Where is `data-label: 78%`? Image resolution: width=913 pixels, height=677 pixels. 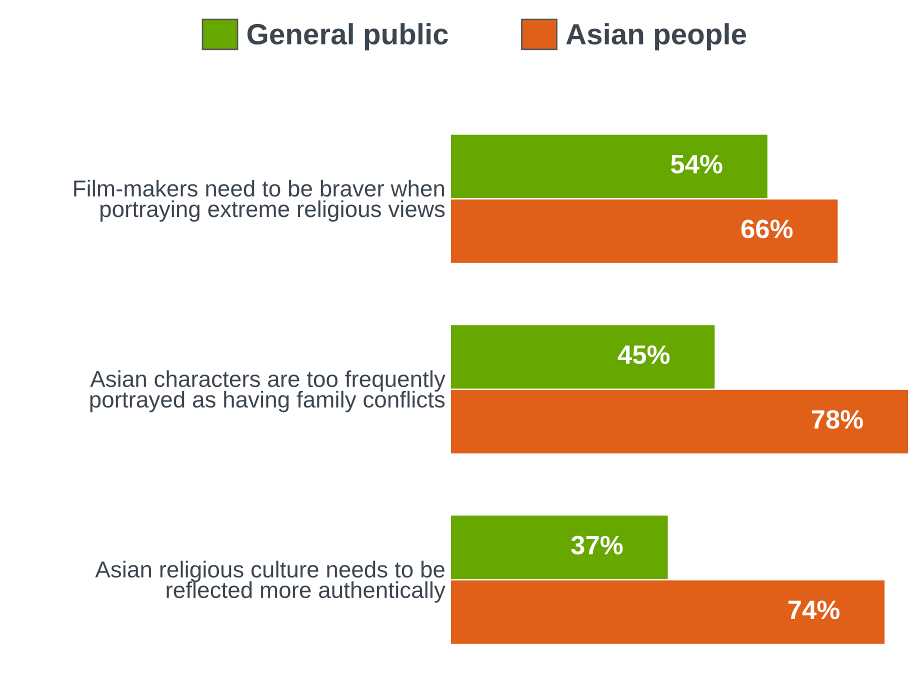 data-label: 78% is located at coordinates (837, 419).